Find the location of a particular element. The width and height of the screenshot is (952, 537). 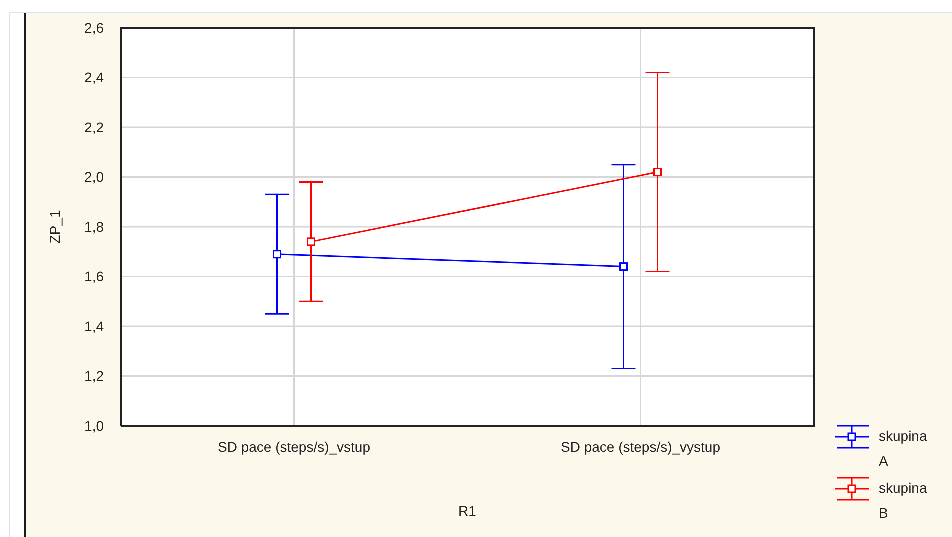

legend-label: skupina B is located at coordinates (903, 501).